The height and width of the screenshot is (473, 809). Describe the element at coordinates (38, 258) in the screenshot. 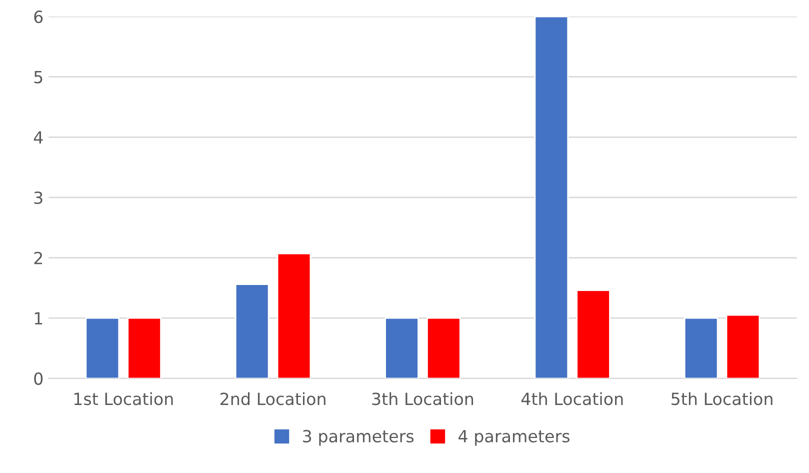

I see `y-tick-label: 2` at that location.